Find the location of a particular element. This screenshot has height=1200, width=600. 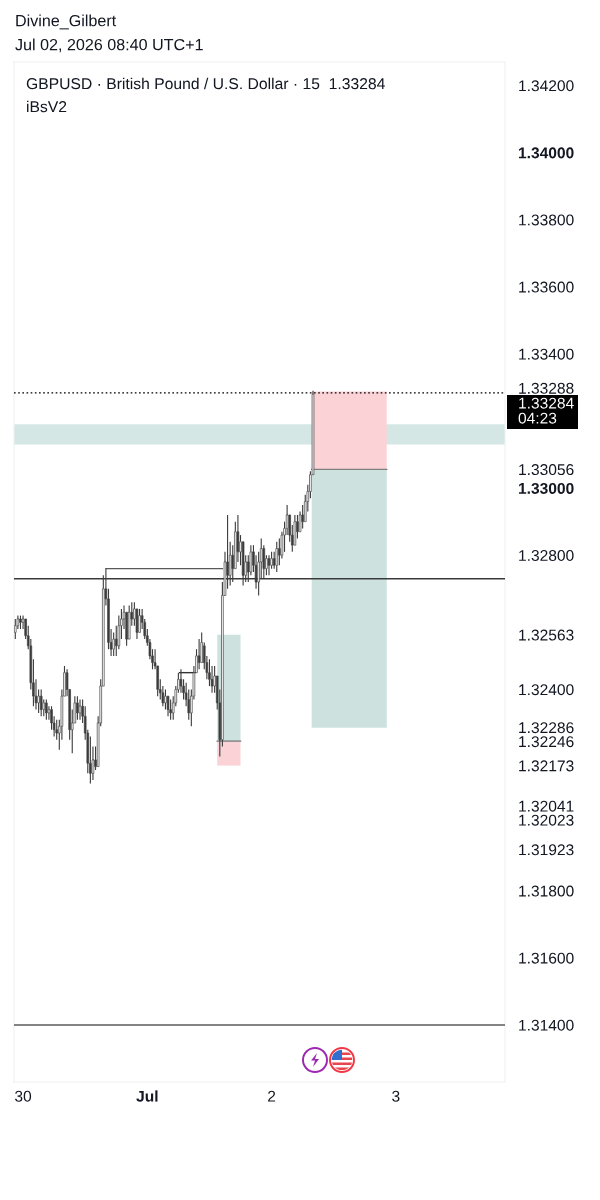

y-tick-label: 1.34000 is located at coordinates (546, 153).